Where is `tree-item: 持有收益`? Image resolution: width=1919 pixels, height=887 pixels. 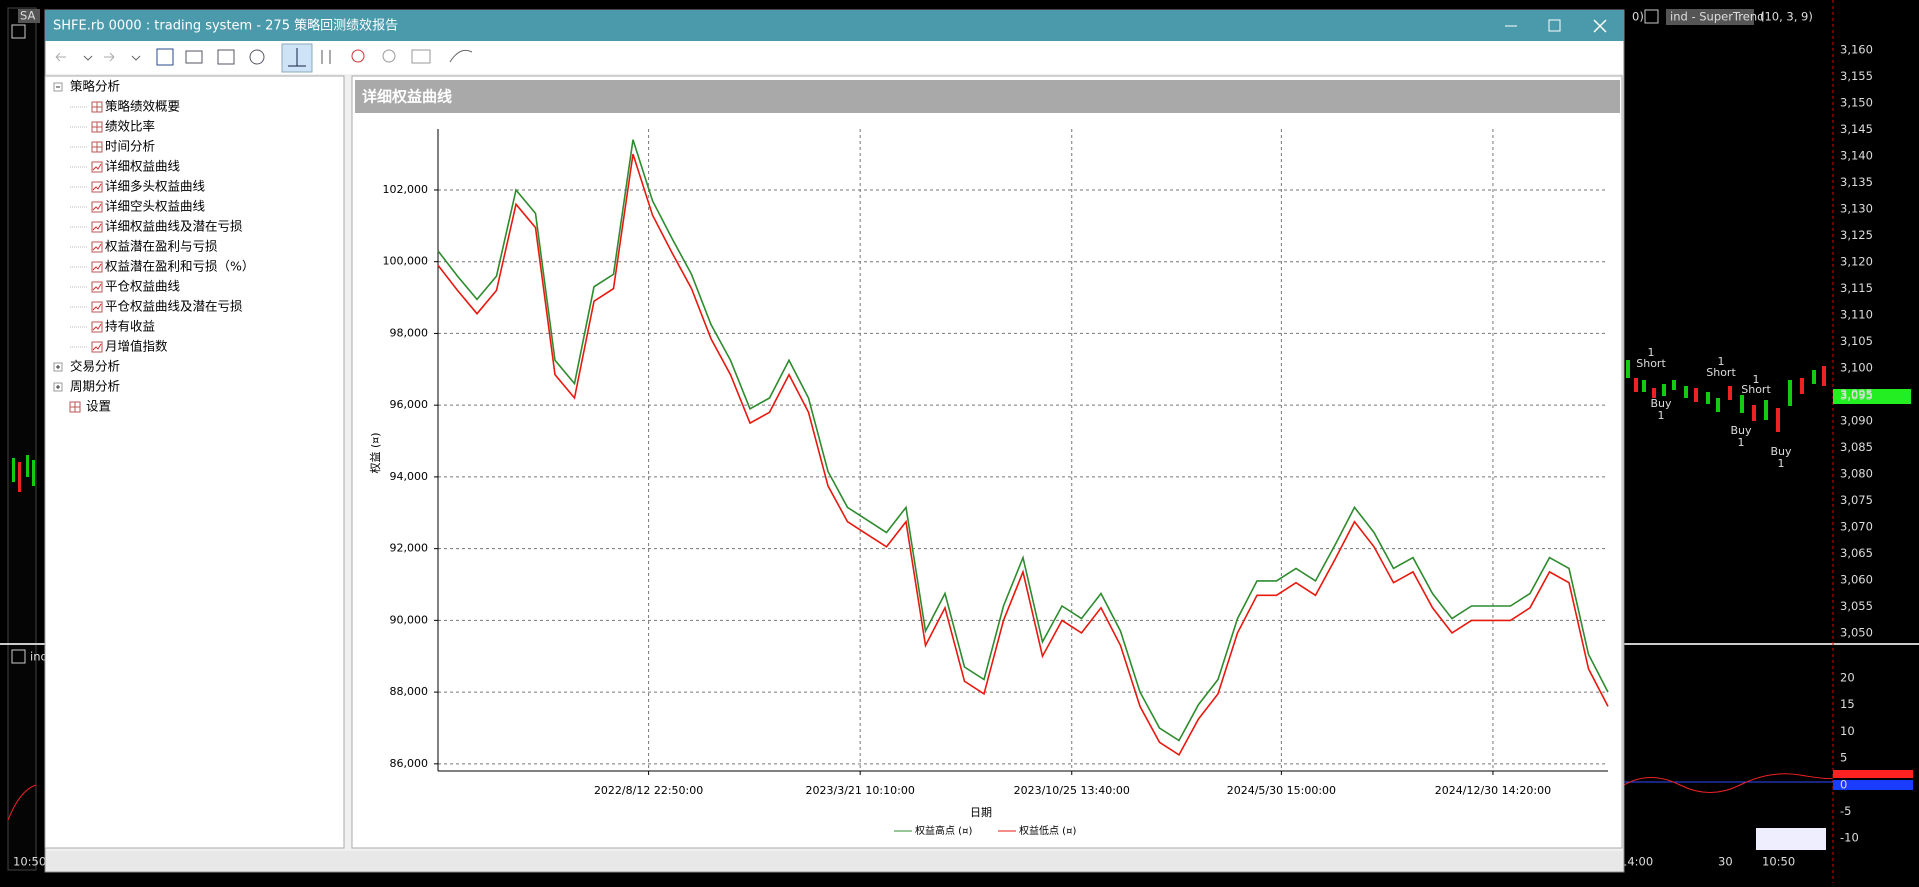 tree-item: 持有收益 is located at coordinates (130, 326).